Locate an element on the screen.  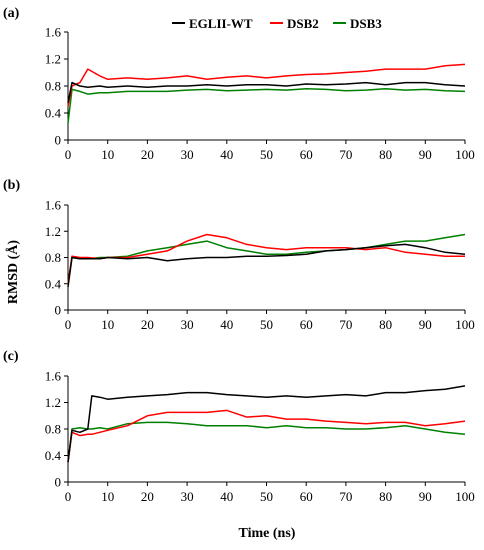
panel-a-label: (a) is located at coordinates (11, 13).